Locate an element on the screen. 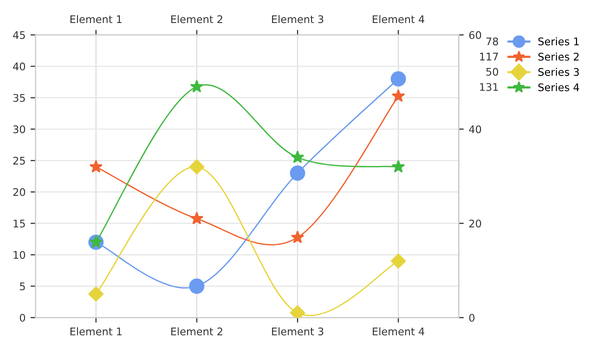 This screenshot has width=592, height=349. y-tick-label: 25 is located at coordinates (19, 160).